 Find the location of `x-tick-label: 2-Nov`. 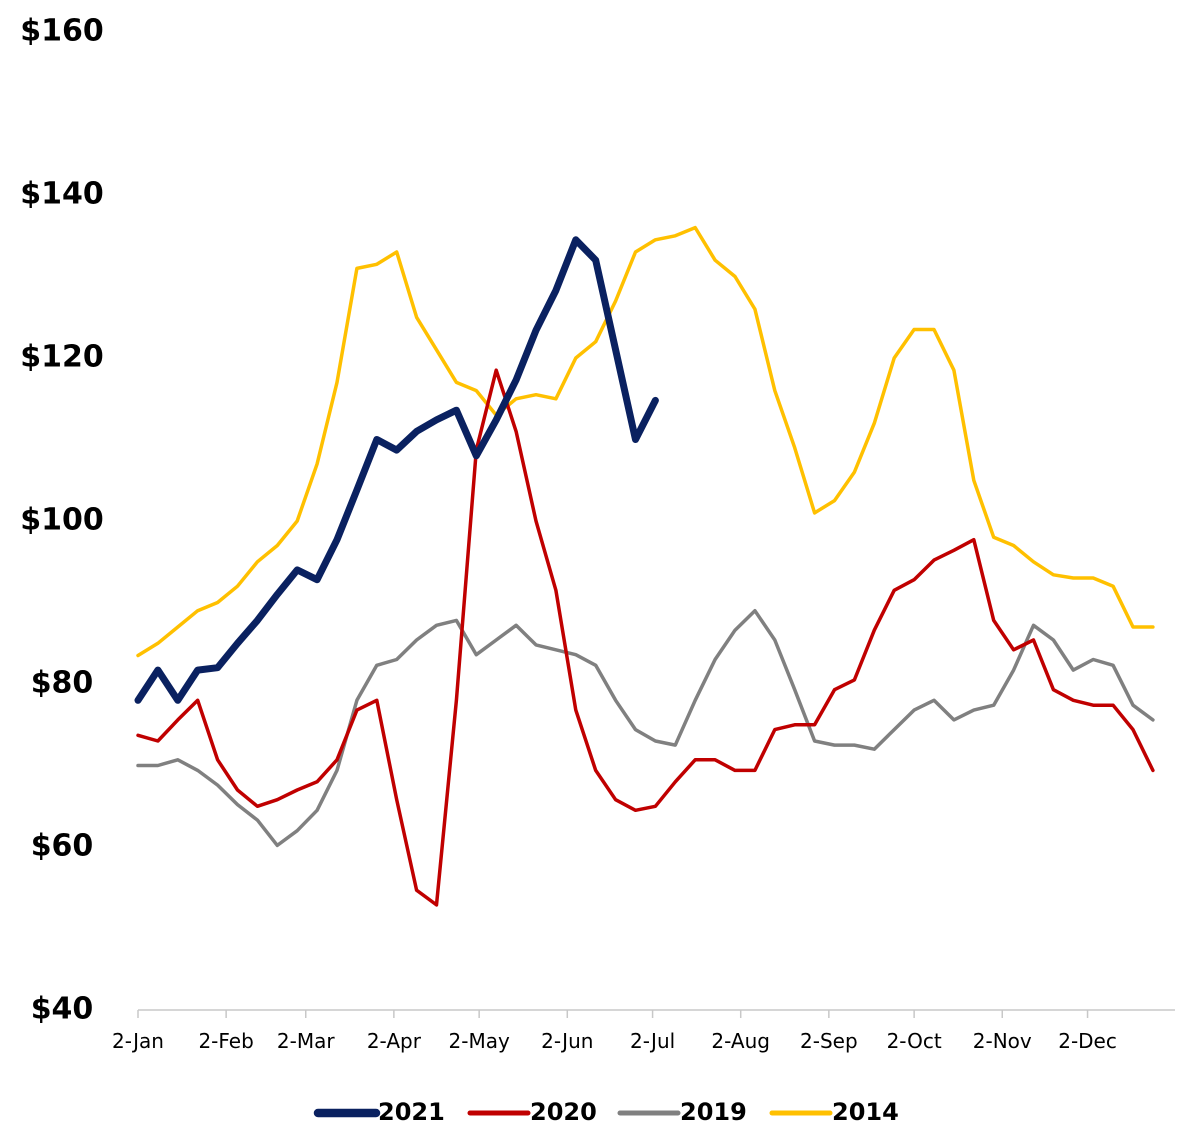

x-tick-label: 2-Nov is located at coordinates (1002, 1041).